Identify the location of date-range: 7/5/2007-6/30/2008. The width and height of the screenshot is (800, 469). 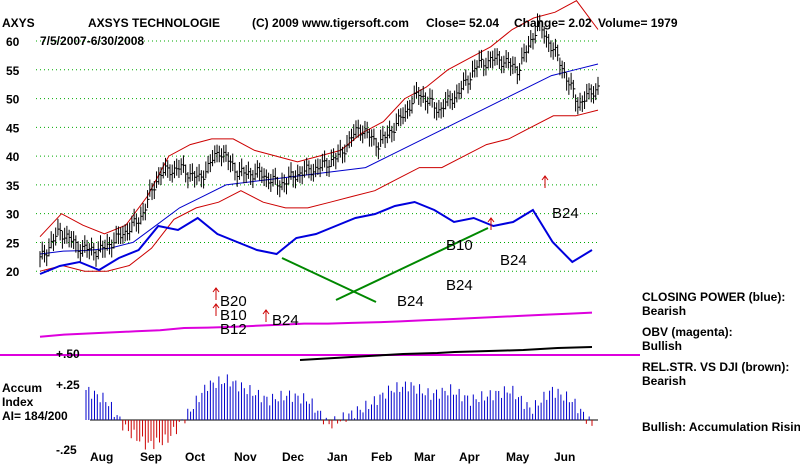
(92, 41).